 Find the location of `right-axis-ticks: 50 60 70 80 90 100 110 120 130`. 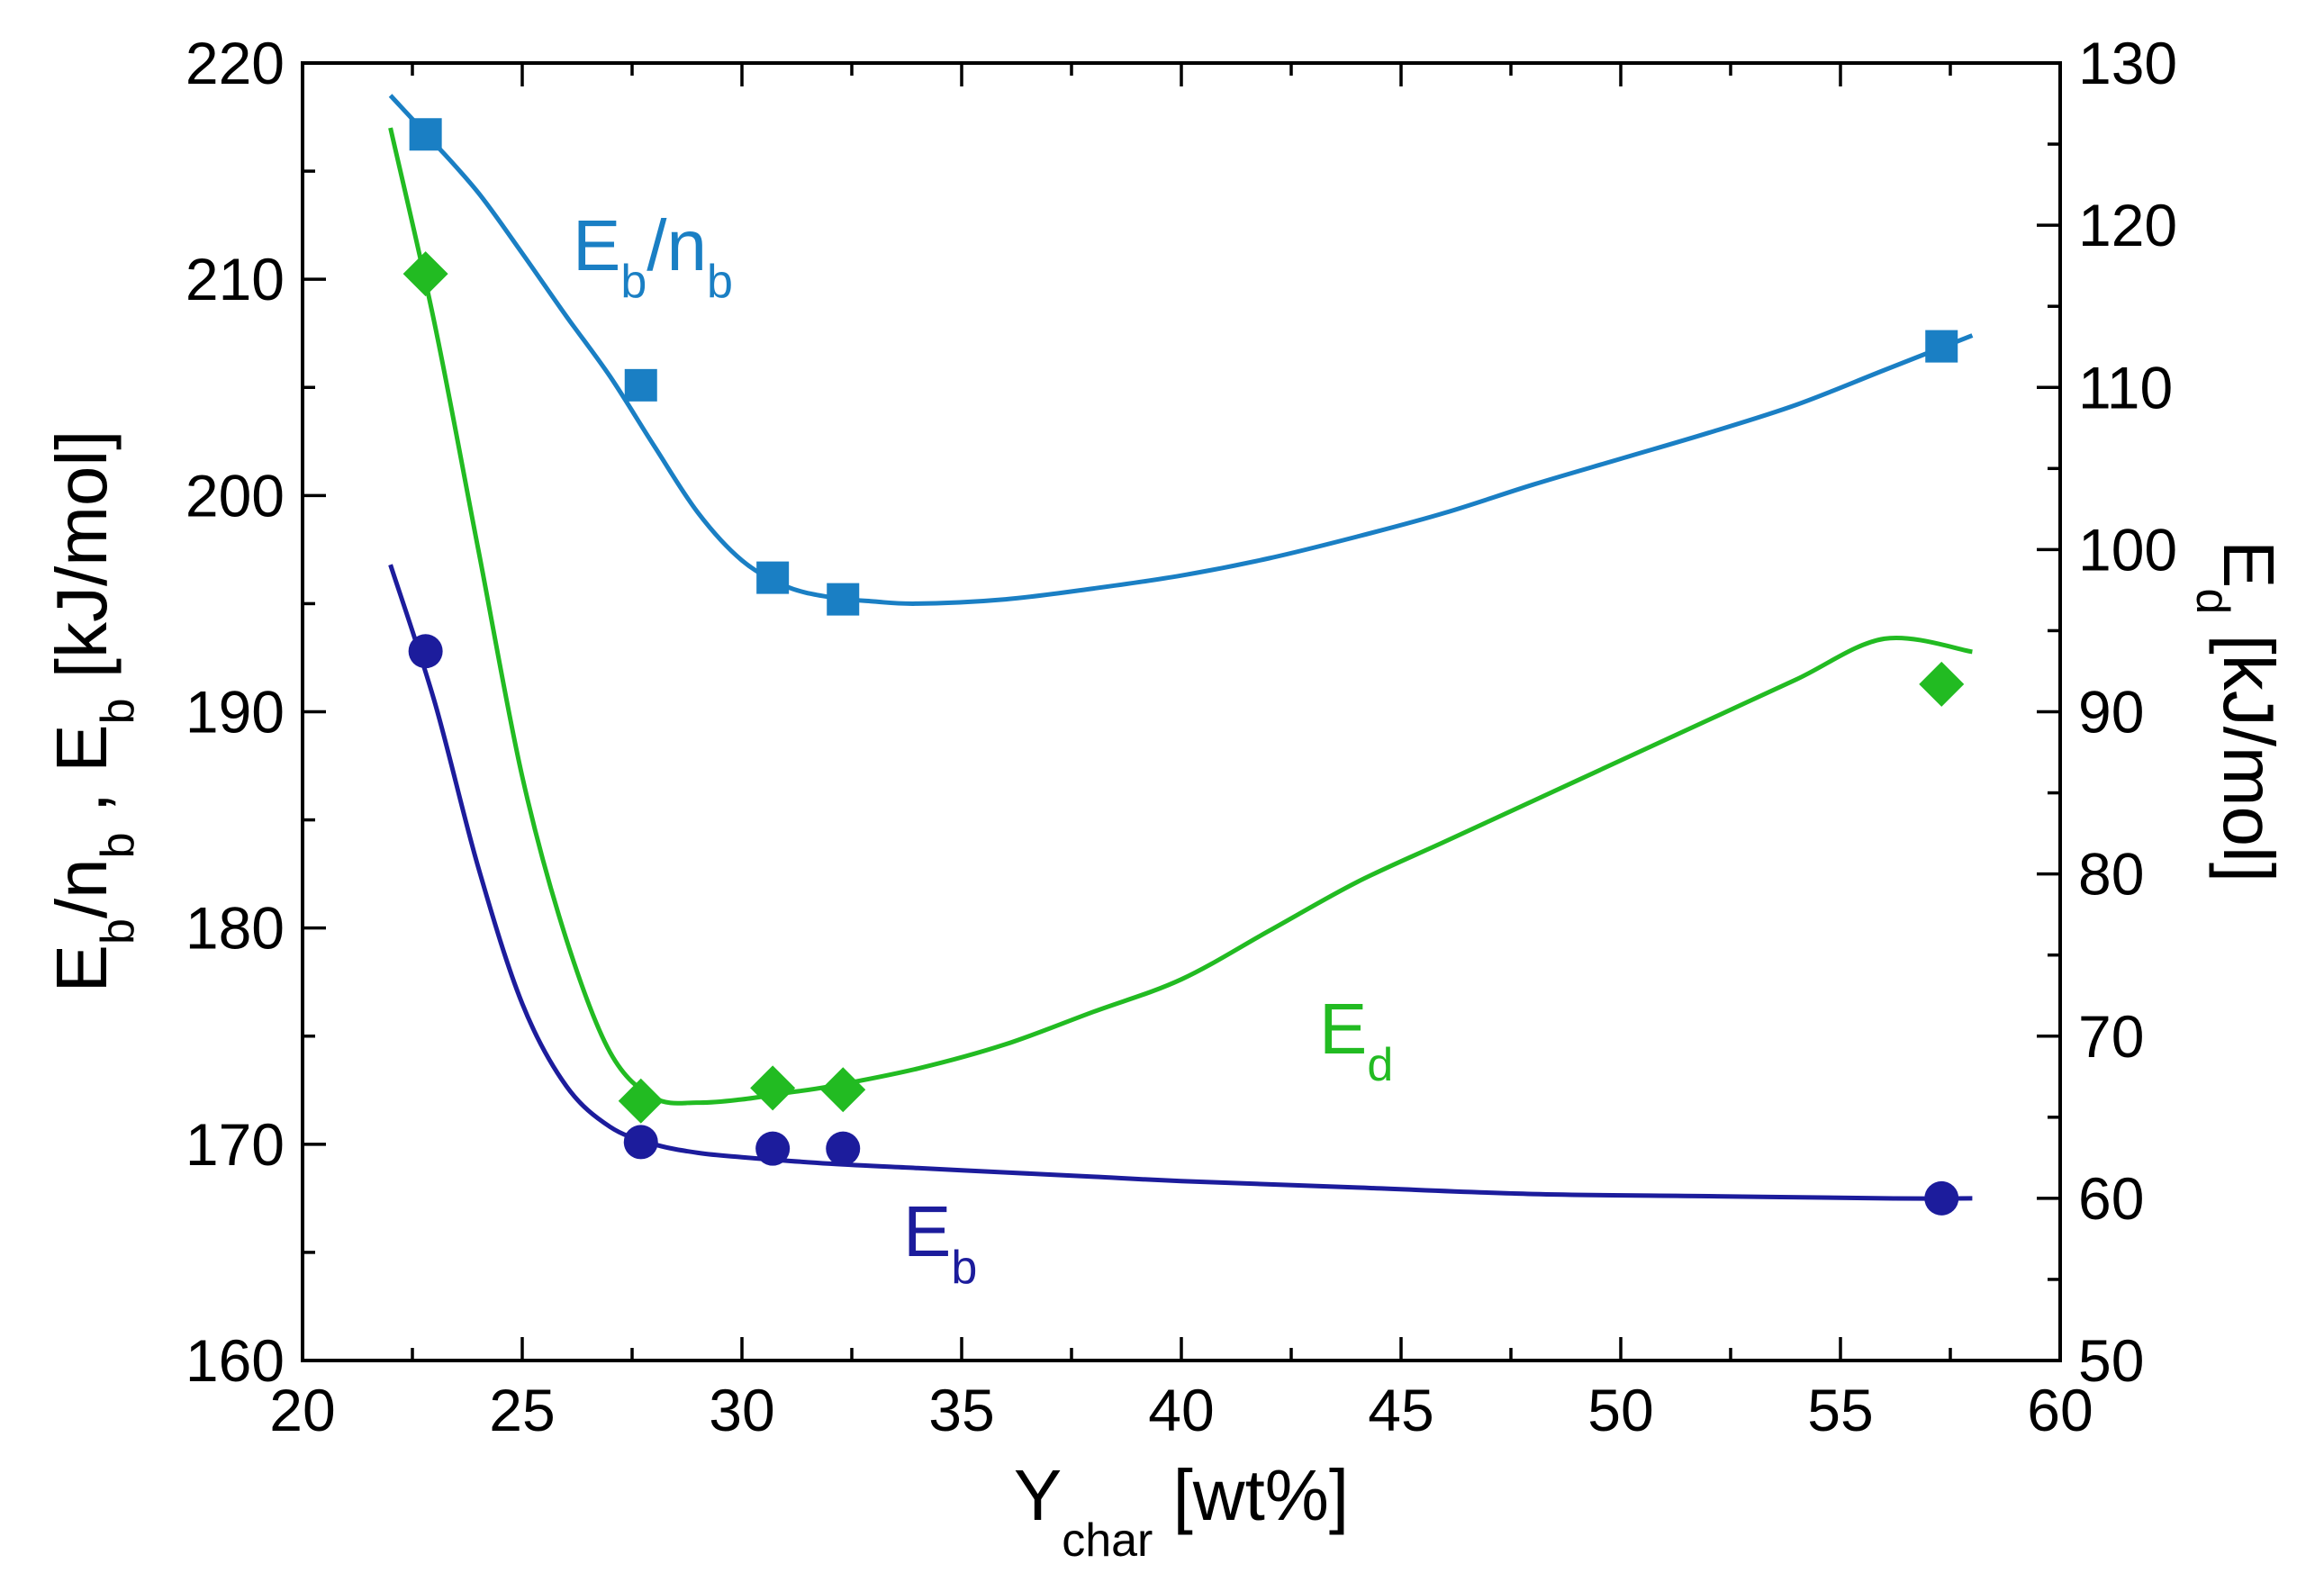

right-axis-ticks: 50 60 70 80 90 100 110 120 130 is located at coordinates (2107, 712).